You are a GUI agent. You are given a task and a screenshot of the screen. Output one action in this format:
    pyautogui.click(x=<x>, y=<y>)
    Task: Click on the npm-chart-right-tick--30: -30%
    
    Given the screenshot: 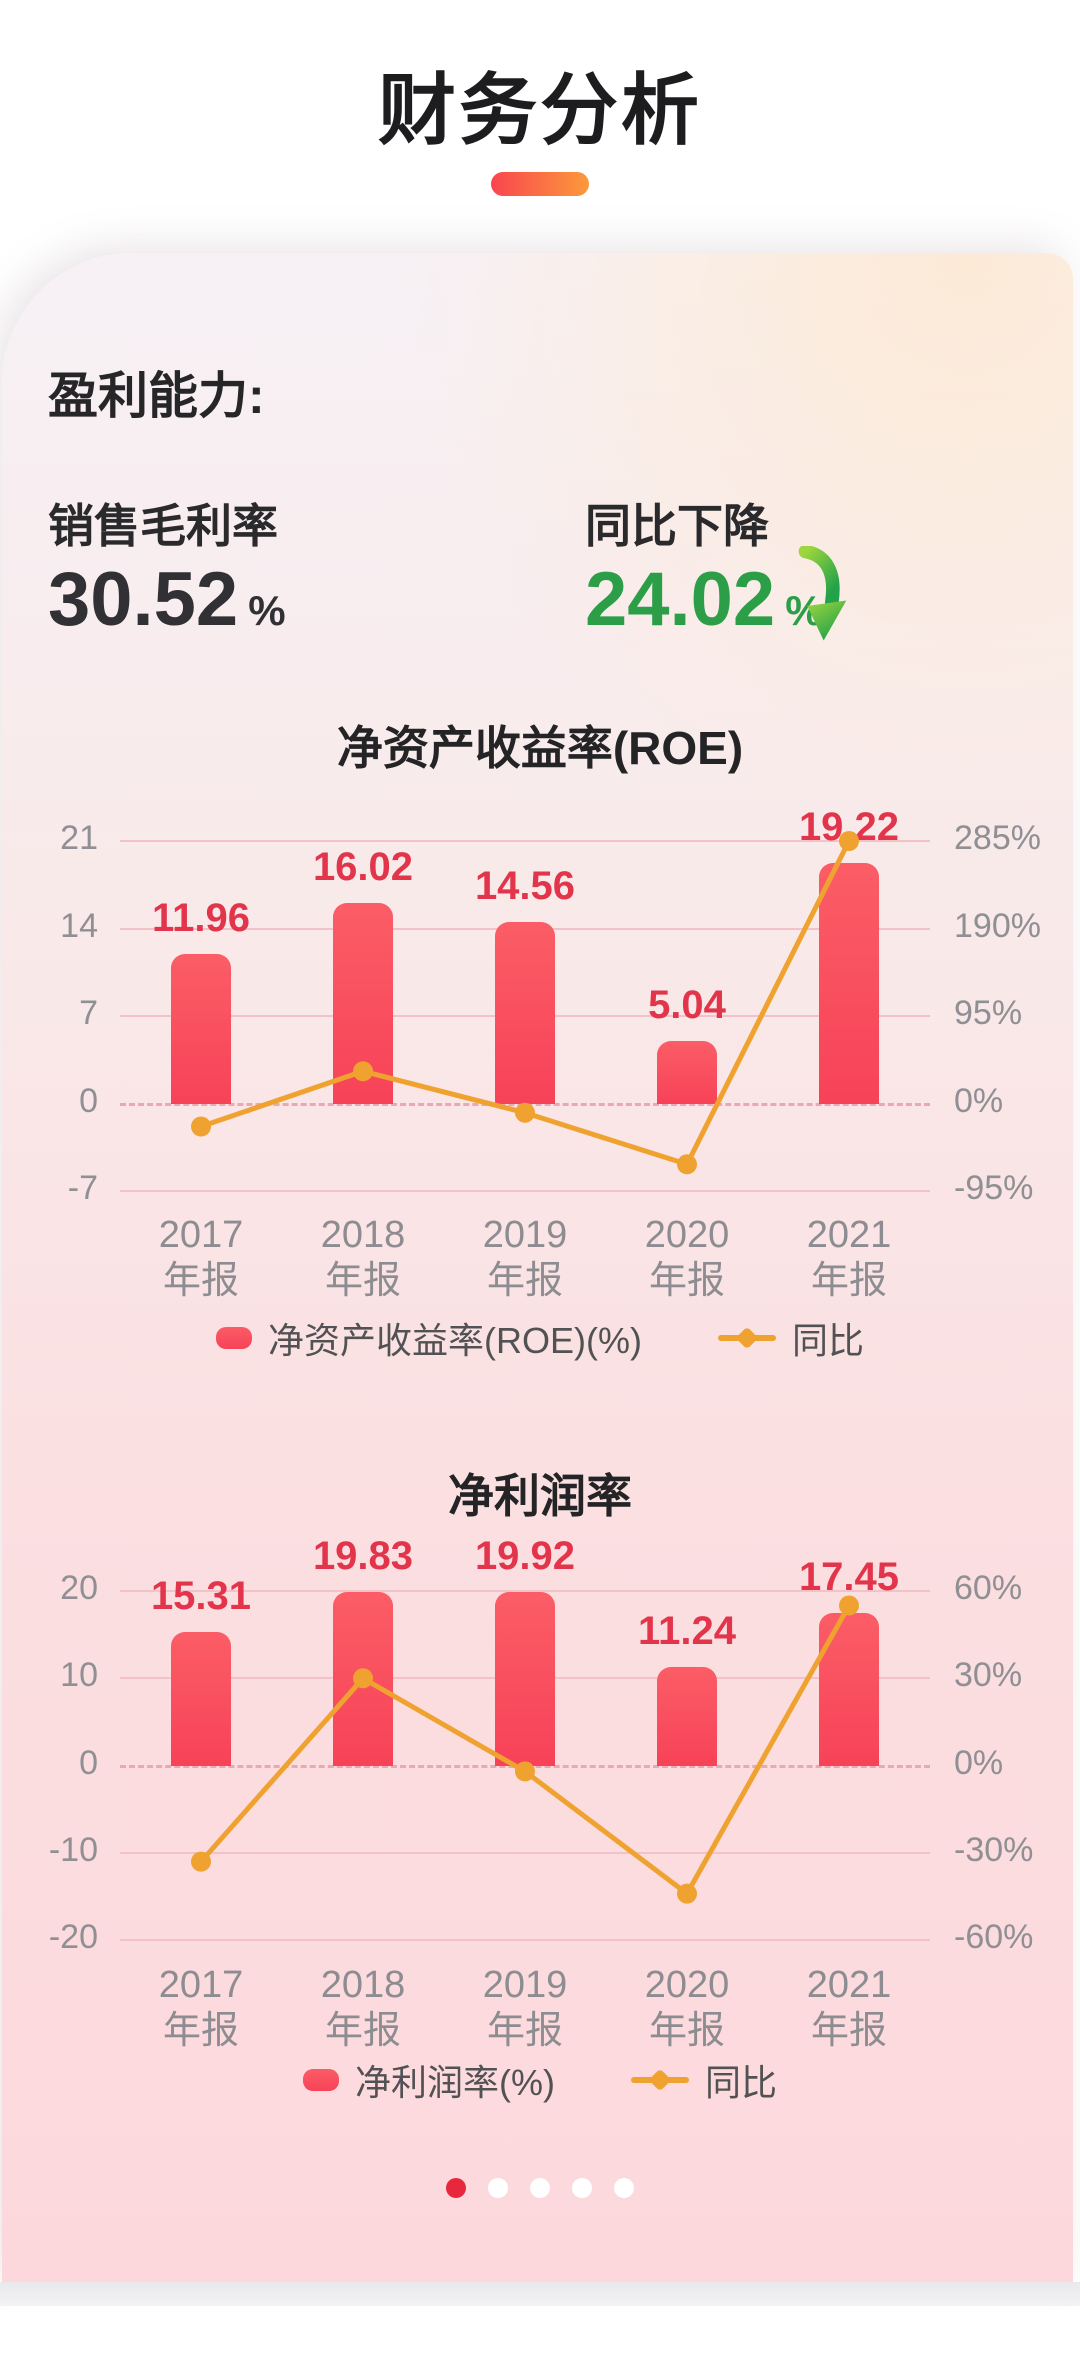 What is the action you would take?
    pyautogui.click(x=994, y=1849)
    